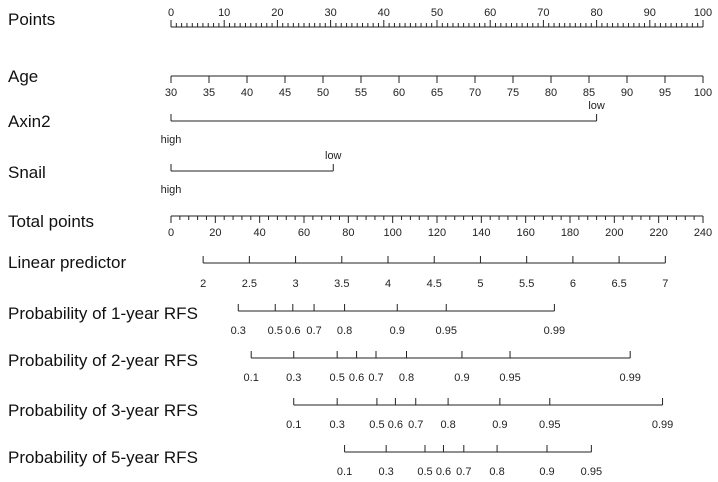 The image size is (718, 482). What do you see at coordinates (171, 140) in the screenshot?
I see `axin2-level-label-high: high` at bounding box center [171, 140].